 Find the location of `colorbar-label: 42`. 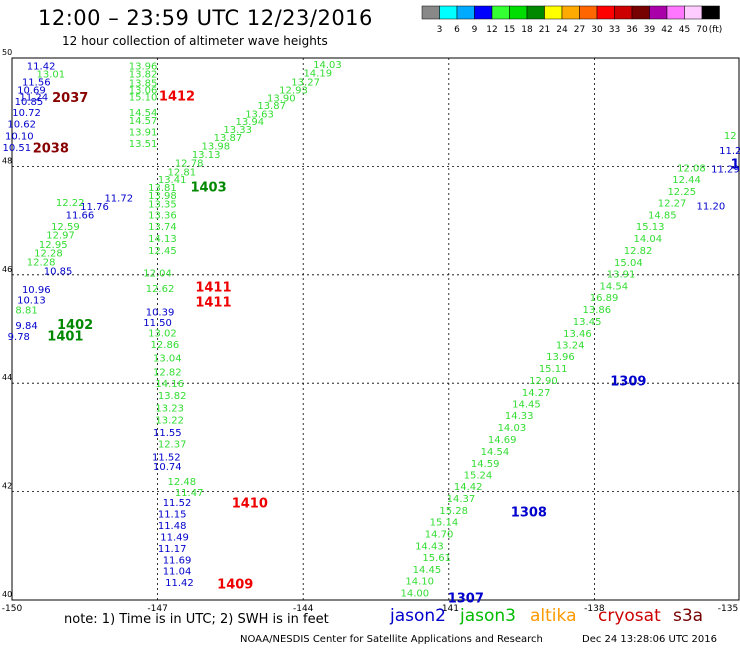

colorbar-label: 42 is located at coordinates (666, 30).